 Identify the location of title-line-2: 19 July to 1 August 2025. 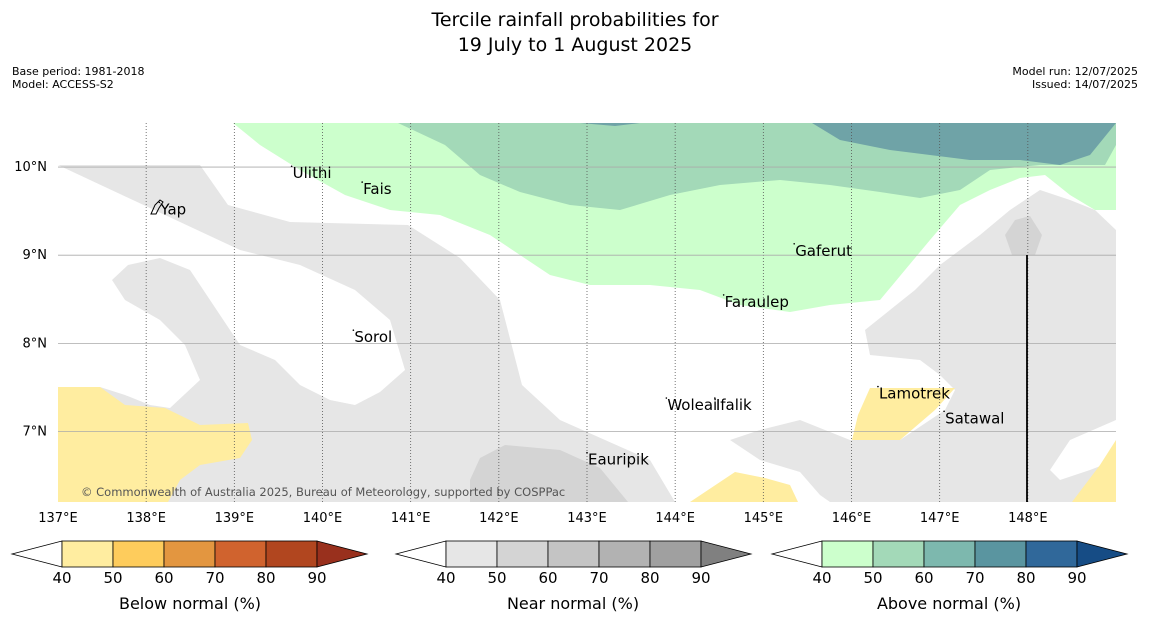
(575, 45).